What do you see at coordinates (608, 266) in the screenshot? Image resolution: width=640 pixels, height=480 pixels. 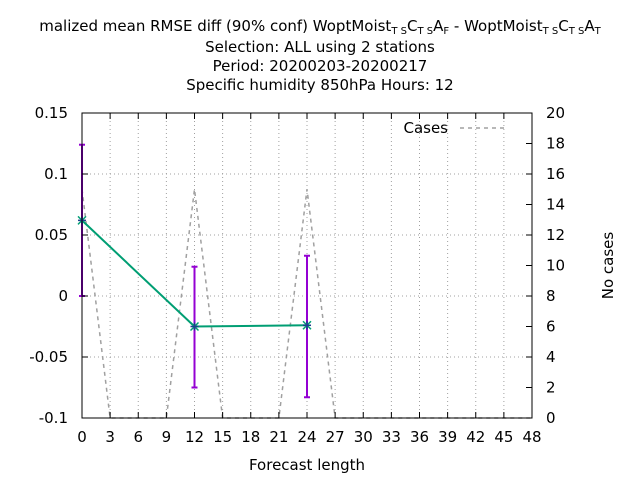 I see `right-axis-label: No cases` at bounding box center [608, 266].